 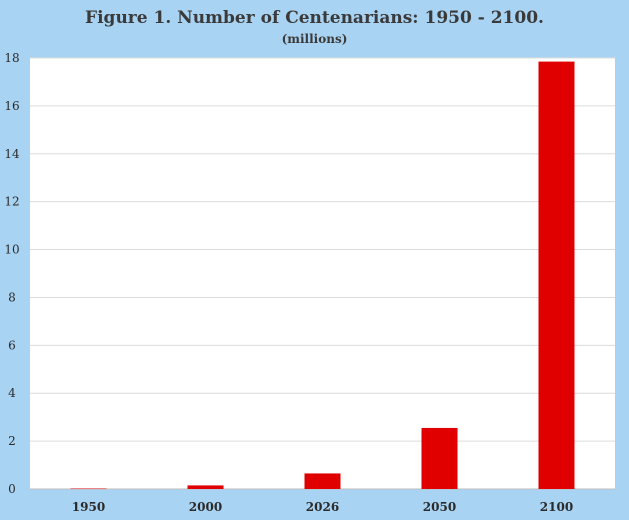 I want to click on x-tick-label: 2026, so click(x=322, y=507).